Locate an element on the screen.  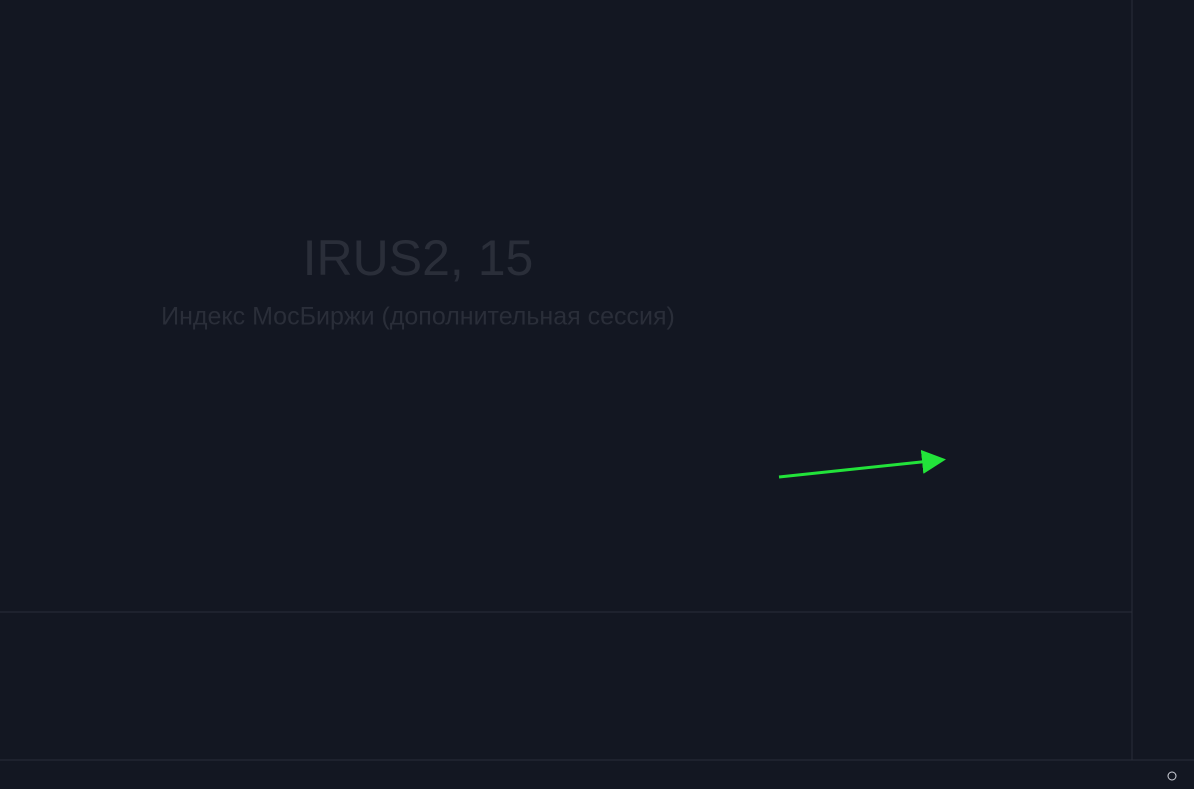
settings-icon is located at coordinates (1172, 776).